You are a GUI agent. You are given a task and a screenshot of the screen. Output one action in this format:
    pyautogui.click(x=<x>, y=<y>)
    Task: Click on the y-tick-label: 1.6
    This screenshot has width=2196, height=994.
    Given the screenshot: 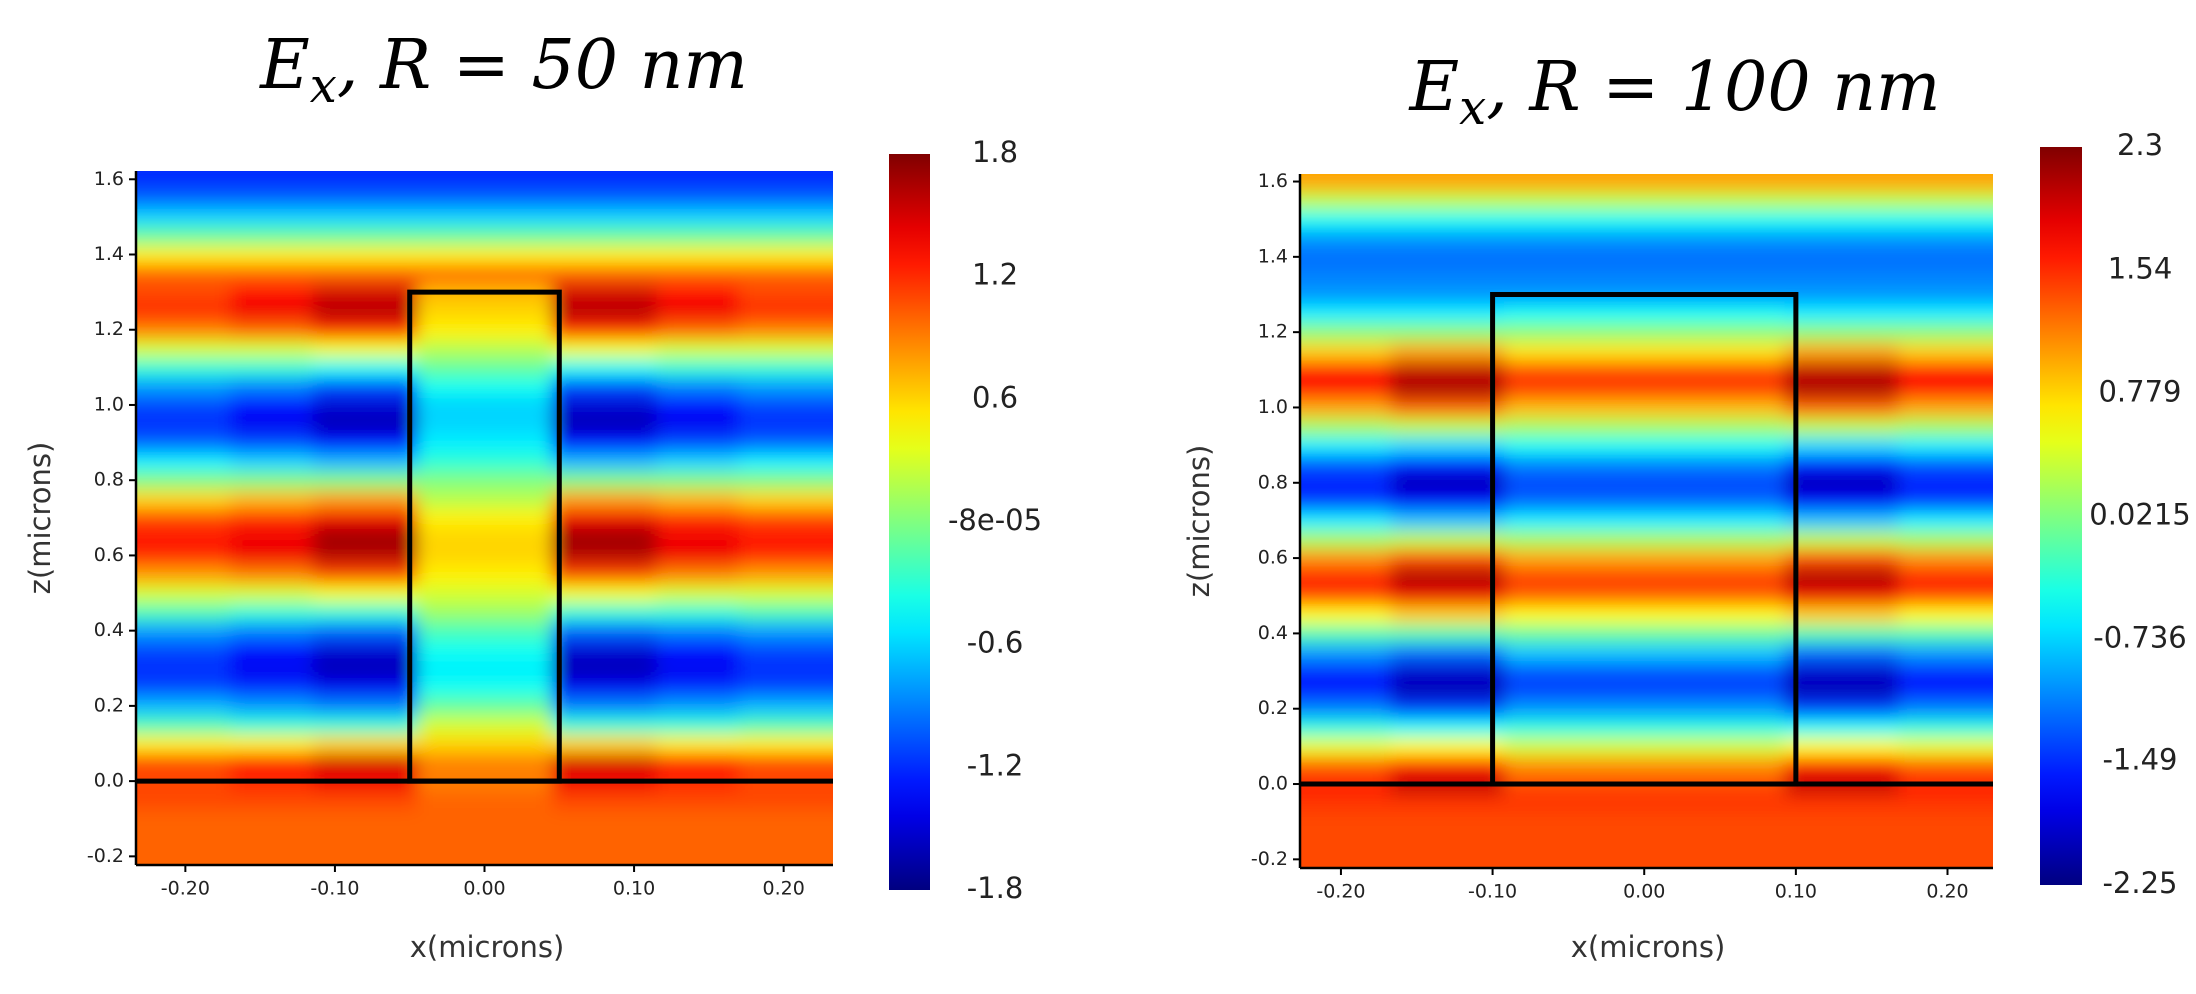 What is the action you would take?
    pyautogui.click(x=109, y=179)
    